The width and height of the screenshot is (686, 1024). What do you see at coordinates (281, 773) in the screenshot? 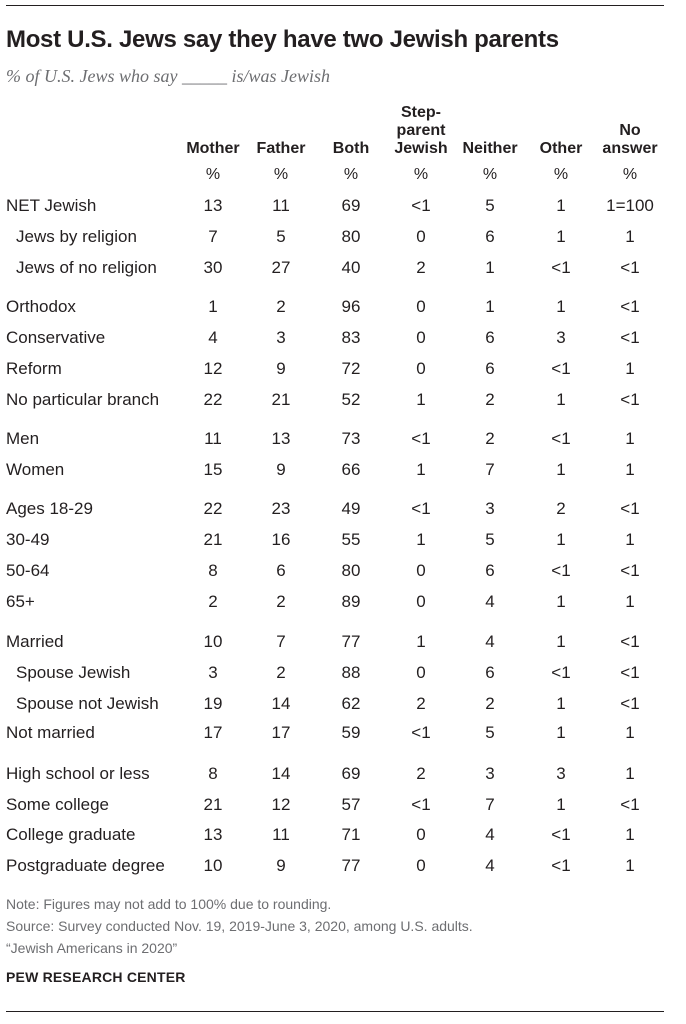
I see `table-cell: 14` at bounding box center [281, 773].